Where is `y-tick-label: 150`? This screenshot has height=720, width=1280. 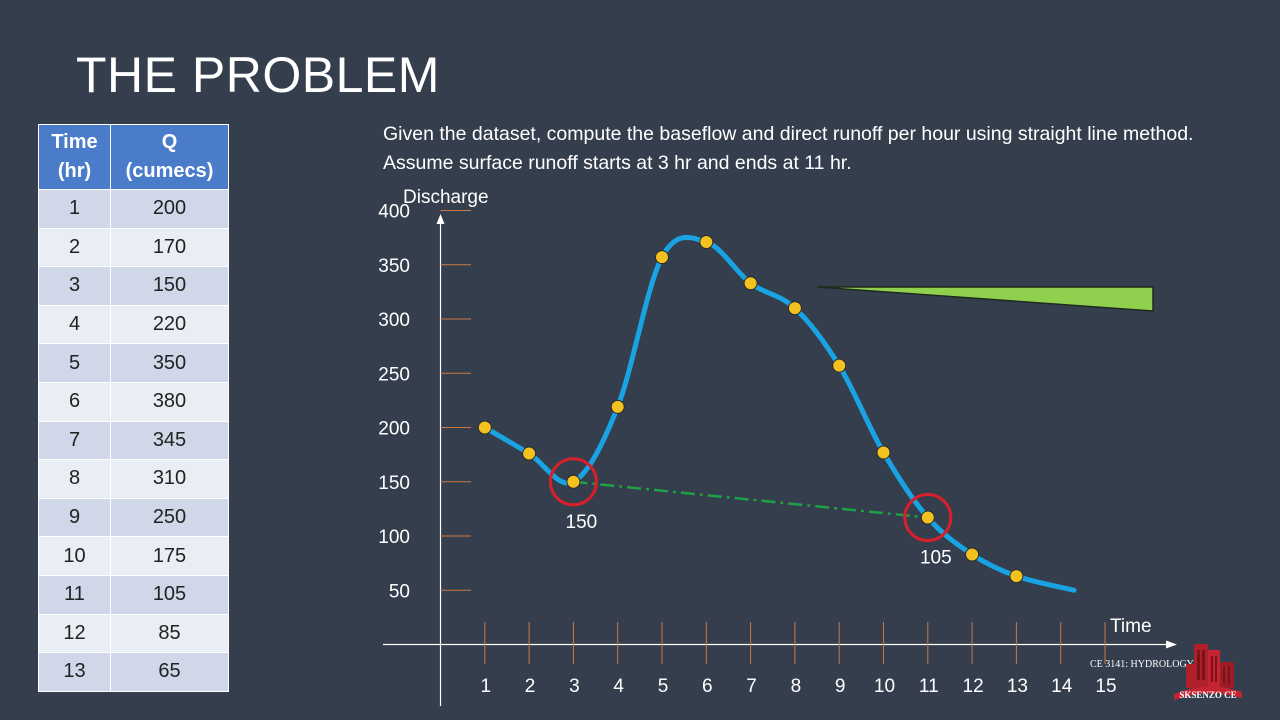 y-tick-label: 150 is located at coordinates (394, 483).